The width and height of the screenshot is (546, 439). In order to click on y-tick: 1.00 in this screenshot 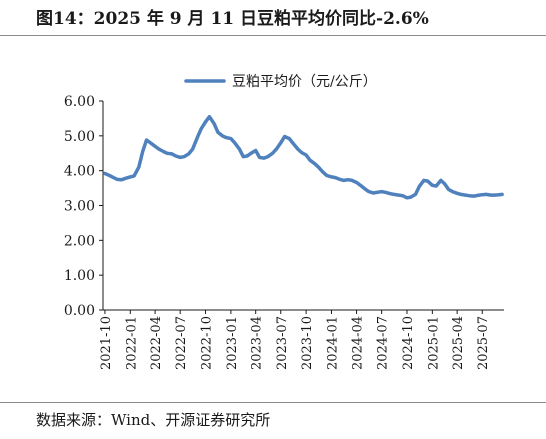, I will do `click(83, 276)`.